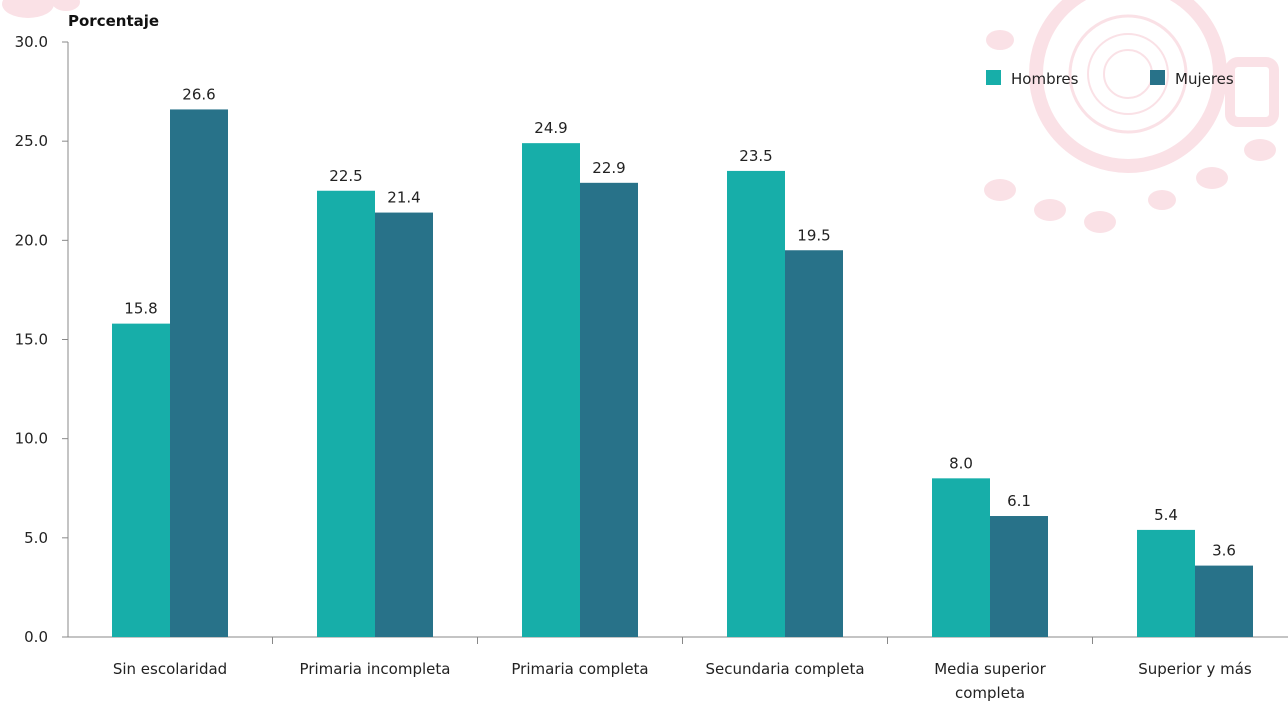  Describe the element at coordinates (403, 198) in the screenshot. I see `data-label: 21.4` at that location.